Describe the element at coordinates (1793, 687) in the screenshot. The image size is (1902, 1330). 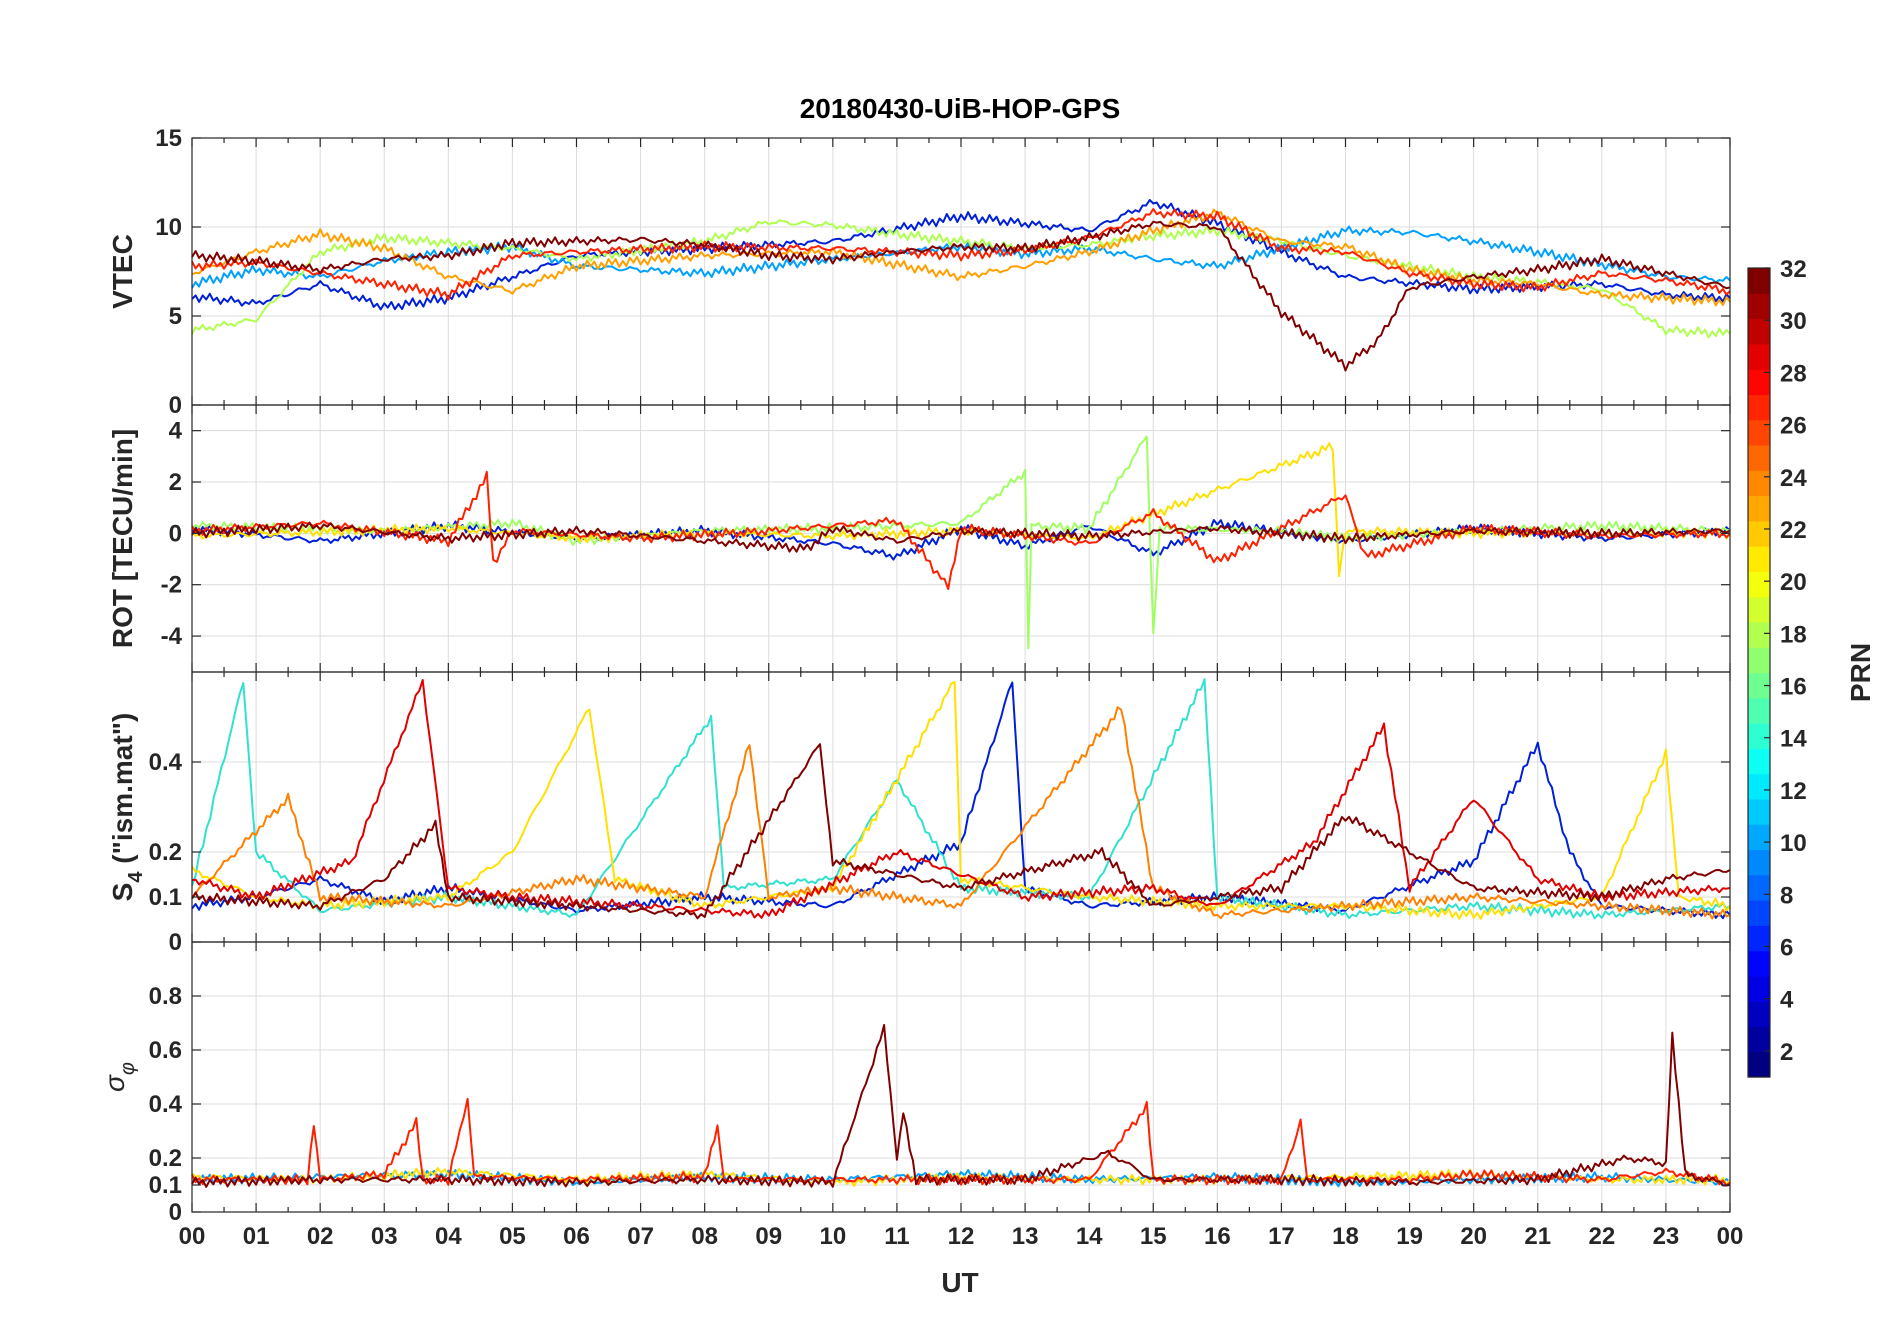
I see `colorbar-tick-label: 16` at that location.